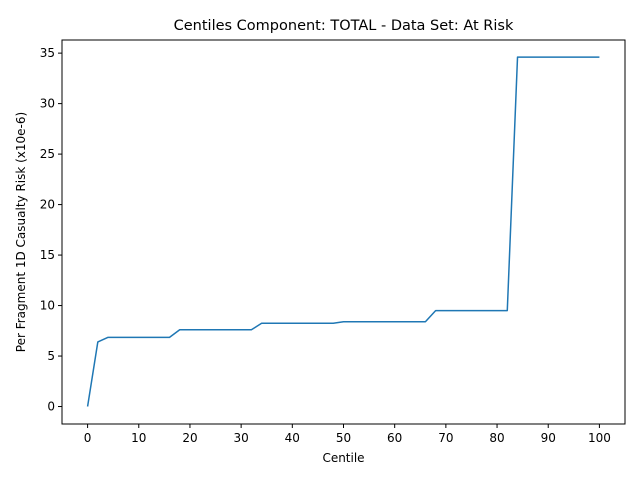 The image size is (640, 480). What do you see at coordinates (21, 232) in the screenshot?
I see `y-axis-label: Per Fragment 1D Casualty Risk (x10e-6)` at bounding box center [21, 232].